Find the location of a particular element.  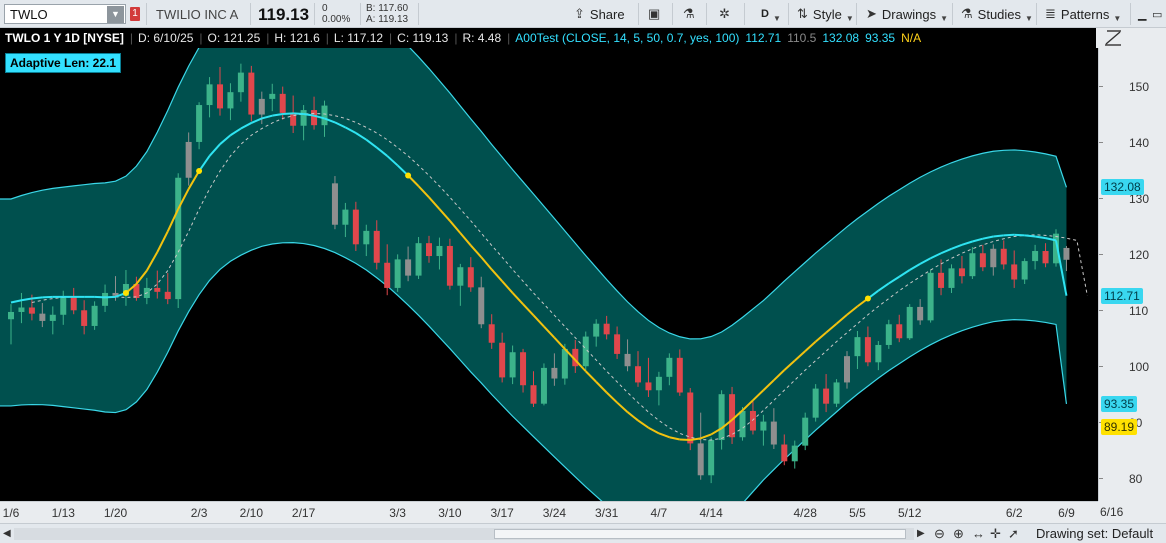

period-button: D ▼ is located at coordinates (771, 14).